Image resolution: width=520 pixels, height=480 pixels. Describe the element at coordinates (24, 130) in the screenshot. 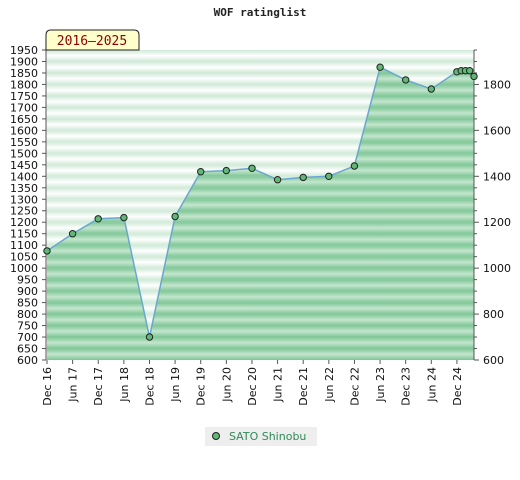

I see `left-y-tick-label: 1600` at that location.